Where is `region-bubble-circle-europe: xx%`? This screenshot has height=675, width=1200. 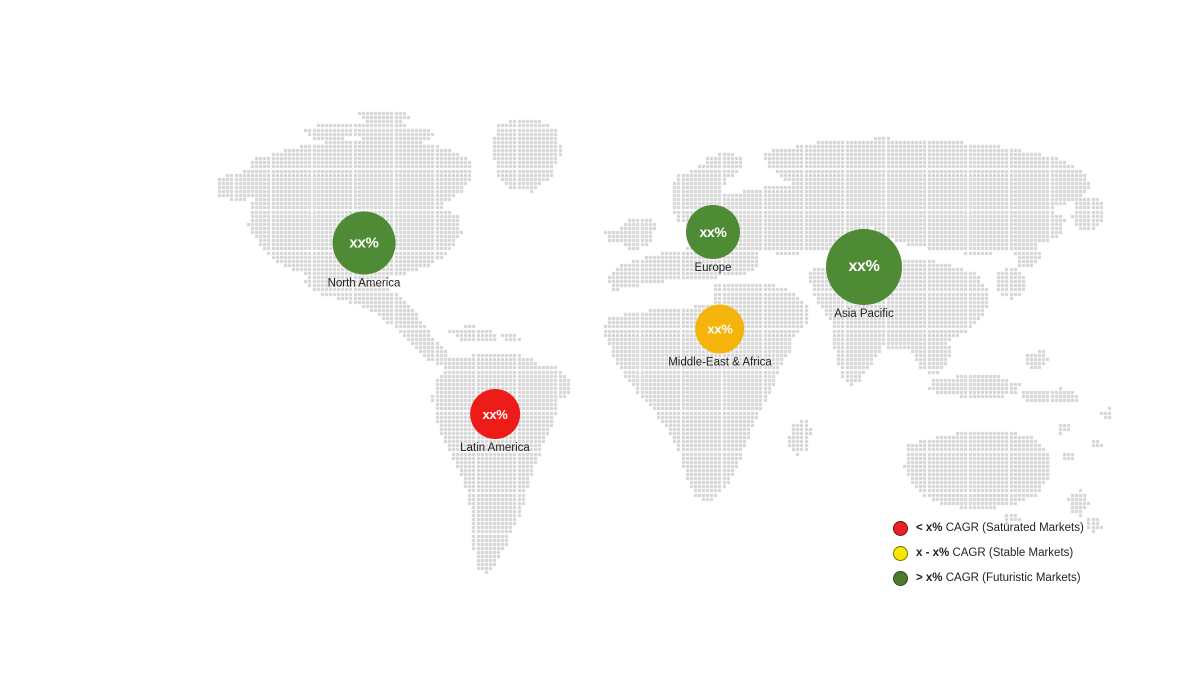 region-bubble-circle-europe: xx% is located at coordinates (713, 232).